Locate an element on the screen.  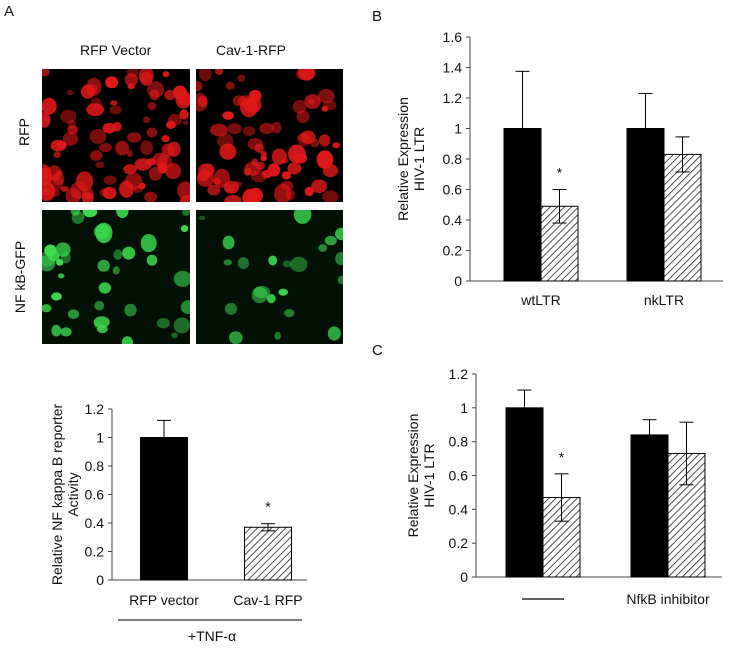
condition-label: +TNF-α is located at coordinates (212, 636).